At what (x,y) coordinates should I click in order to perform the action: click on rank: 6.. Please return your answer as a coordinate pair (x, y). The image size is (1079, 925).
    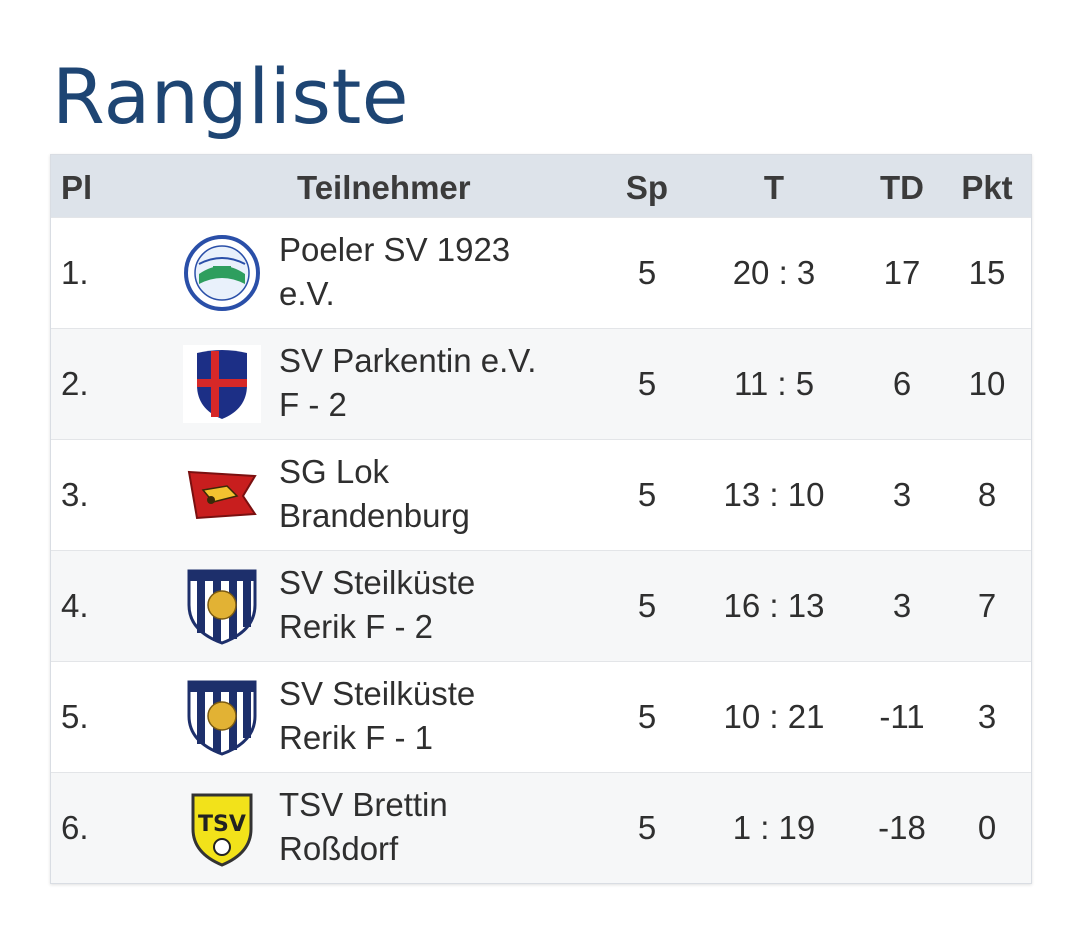
    Looking at the image, I should click on (75, 827).